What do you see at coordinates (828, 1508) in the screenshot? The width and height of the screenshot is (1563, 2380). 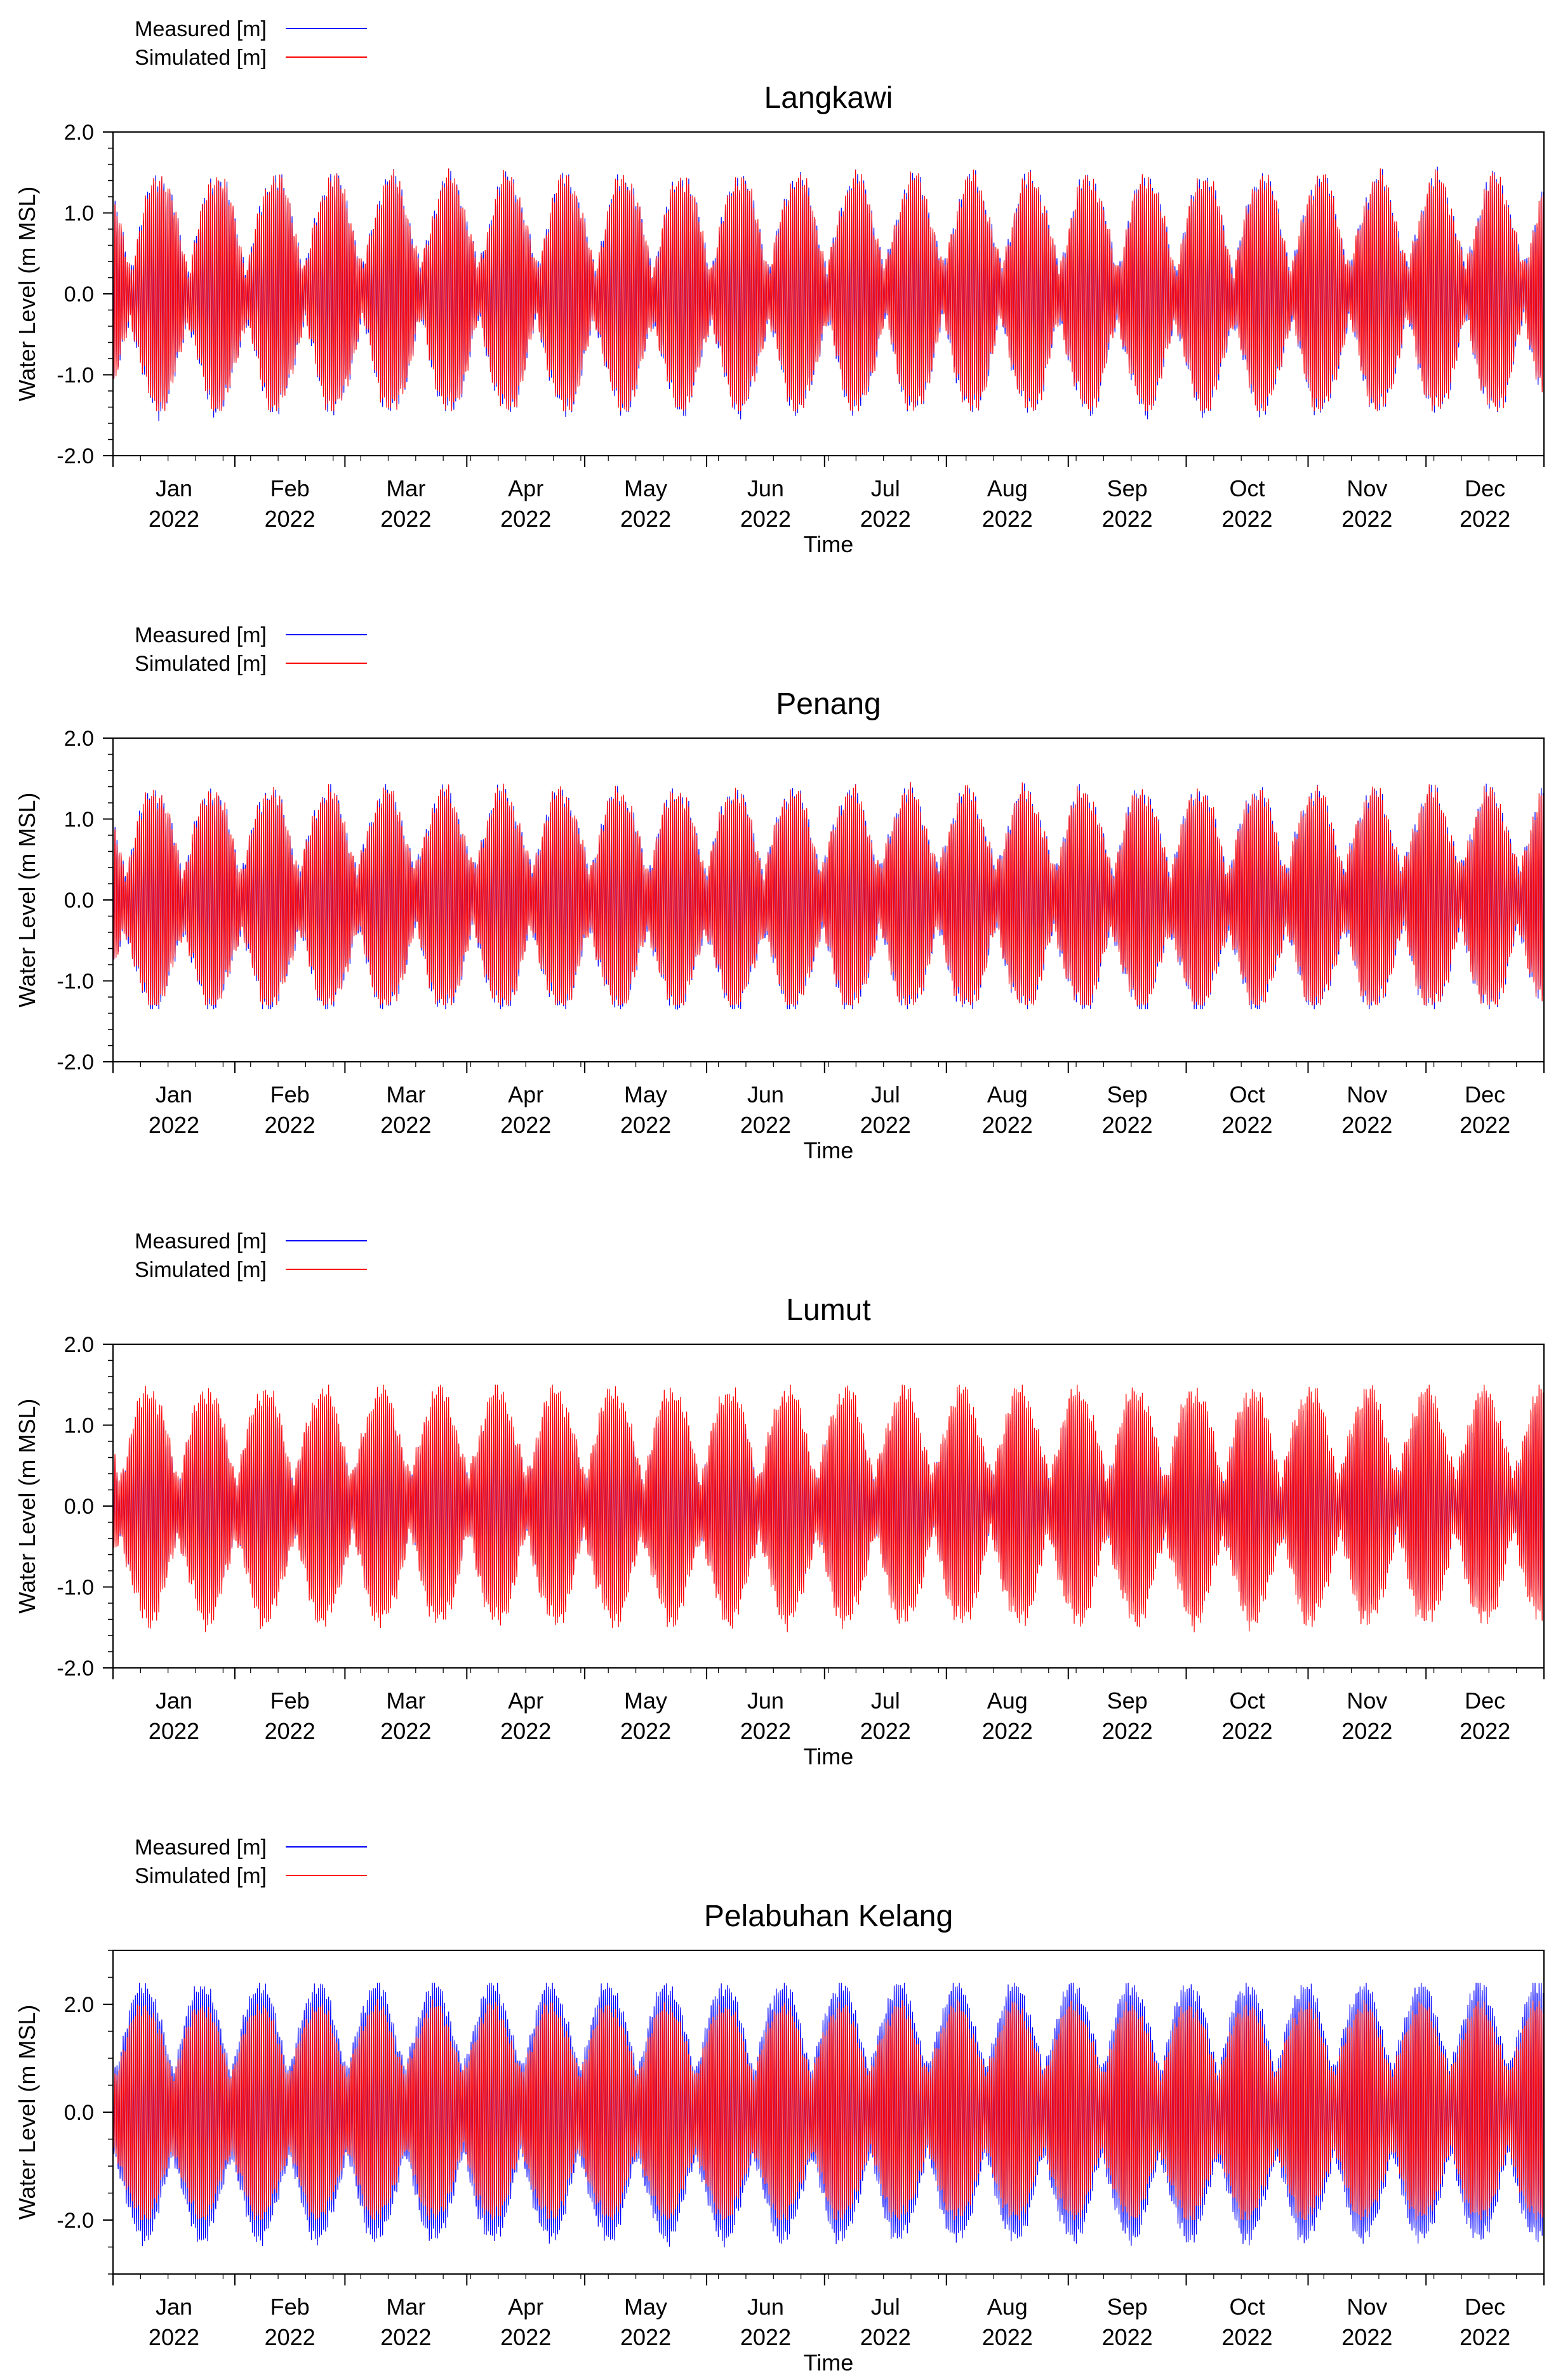 I see `series-line-simulated` at bounding box center [828, 1508].